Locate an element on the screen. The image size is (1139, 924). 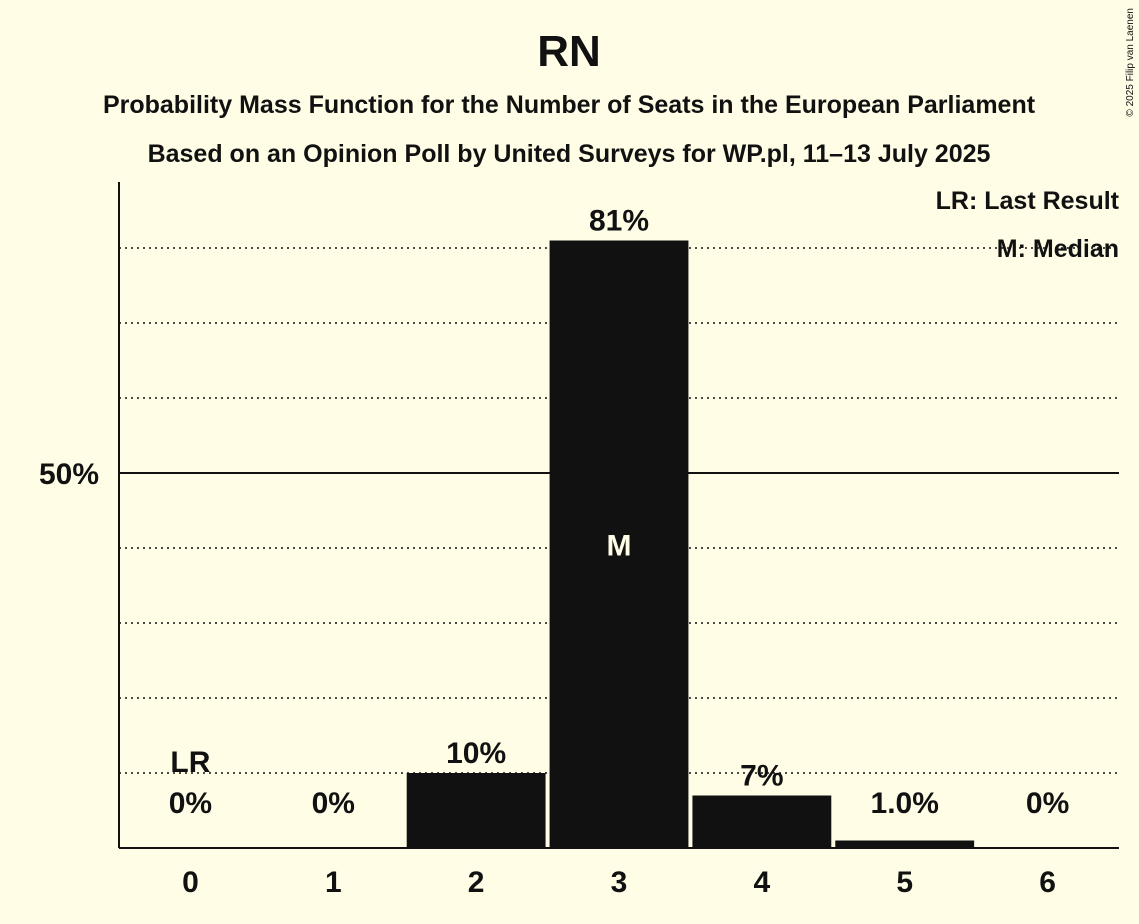
x-tick-3: 3 is located at coordinates (619, 882).